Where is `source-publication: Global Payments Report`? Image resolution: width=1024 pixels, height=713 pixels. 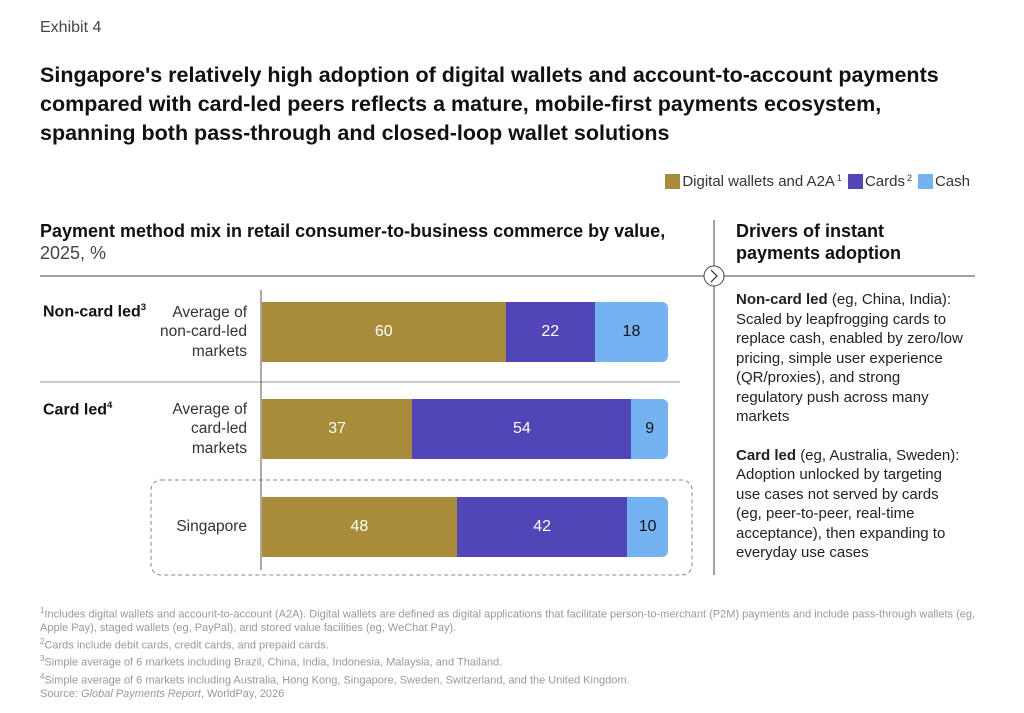
source-publication: Global Payments Report is located at coordinates (140, 693).